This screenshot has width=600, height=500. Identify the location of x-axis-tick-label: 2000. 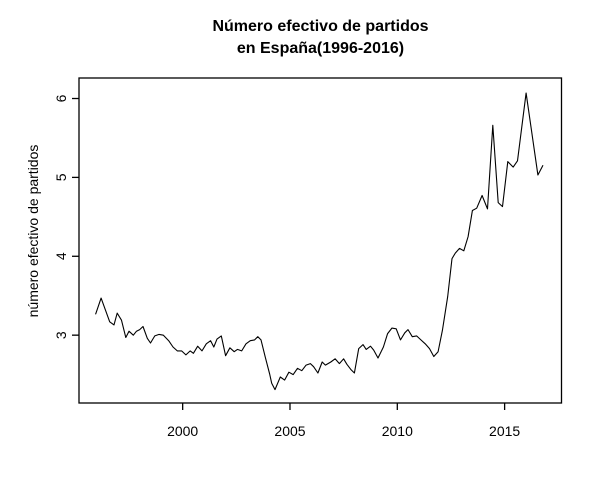
(182, 431).